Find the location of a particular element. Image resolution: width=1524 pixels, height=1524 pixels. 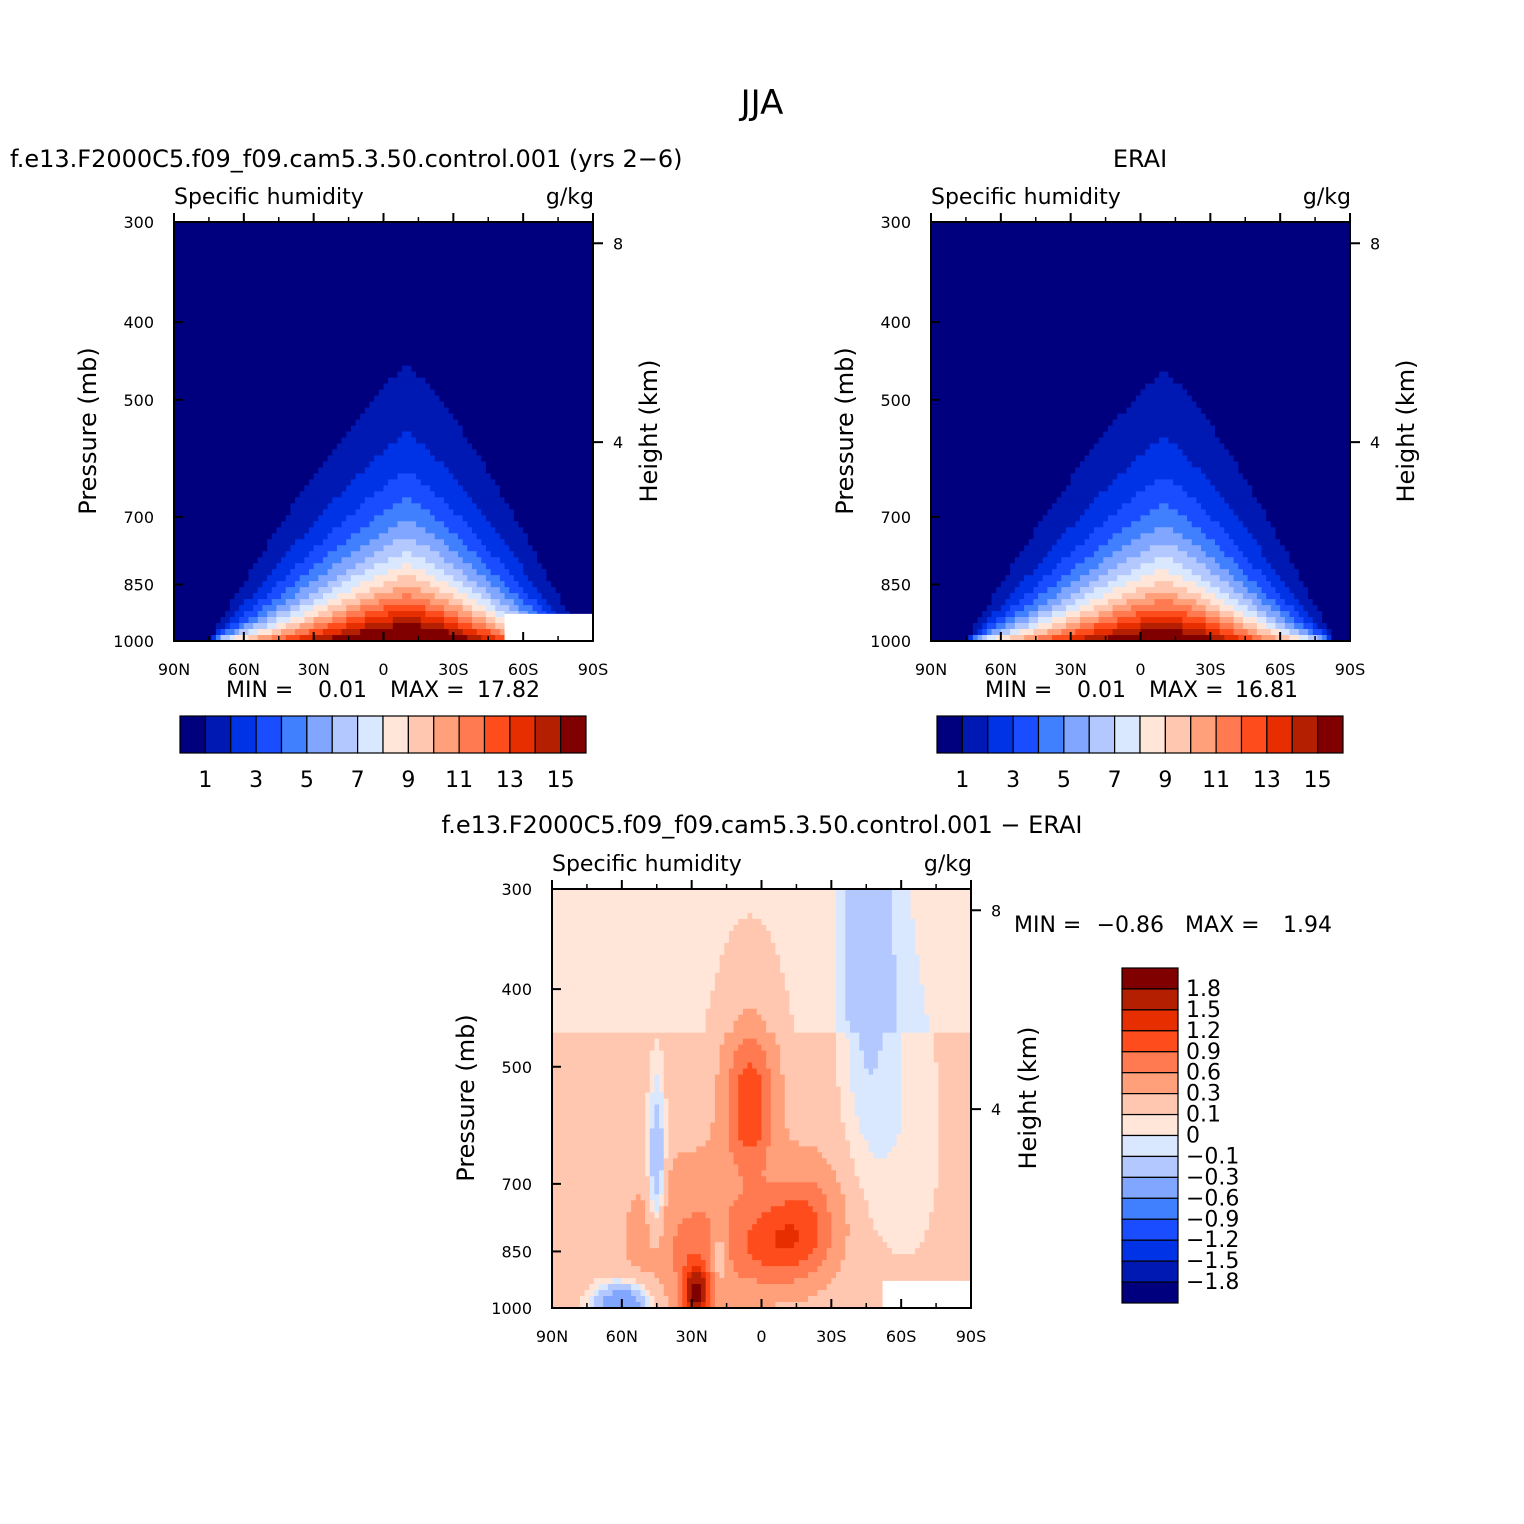

colorbar-label: 3 is located at coordinates (256, 780).